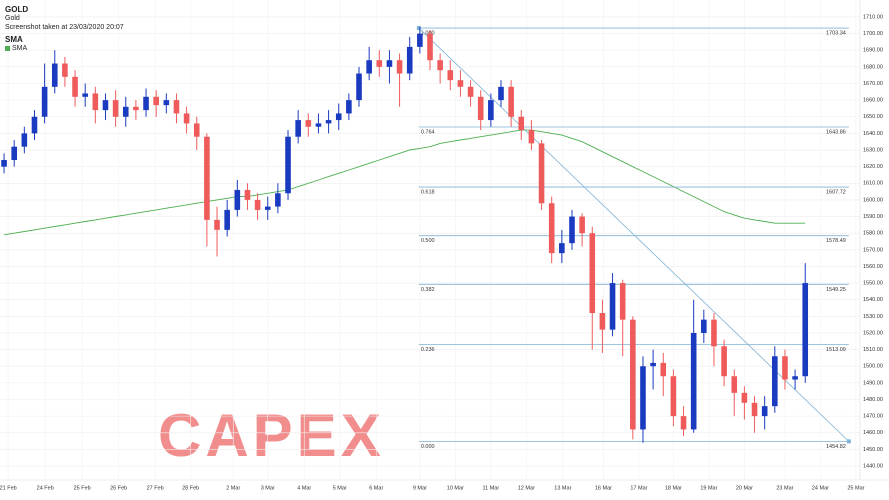 The height and width of the screenshot is (500, 889). I want to click on x-tick-label: 13 Mar, so click(562, 488).